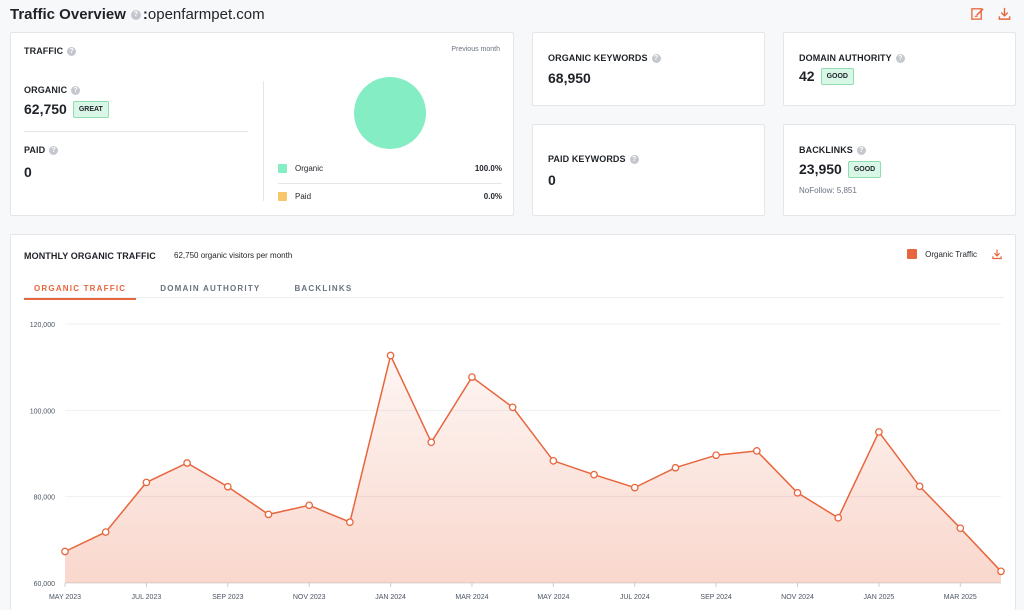 This screenshot has height=610, width=1024. I want to click on organic-value: 62,750, so click(45, 109).